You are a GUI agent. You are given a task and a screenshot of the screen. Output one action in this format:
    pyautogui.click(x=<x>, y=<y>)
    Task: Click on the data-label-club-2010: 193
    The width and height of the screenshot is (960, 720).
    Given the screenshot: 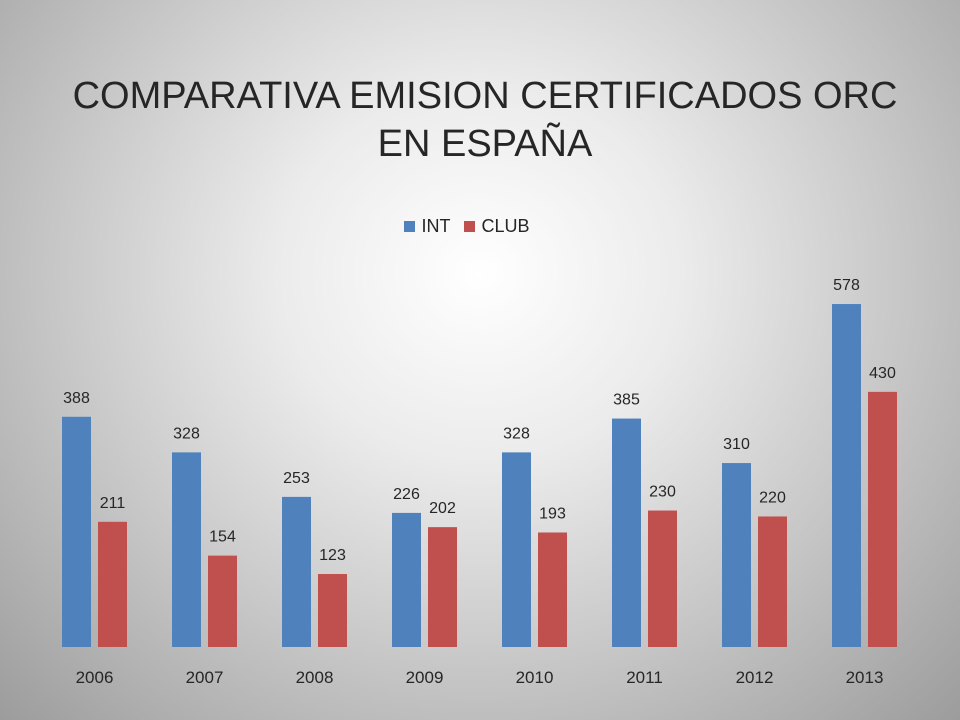 What is the action you would take?
    pyautogui.click(x=552, y=513)
    